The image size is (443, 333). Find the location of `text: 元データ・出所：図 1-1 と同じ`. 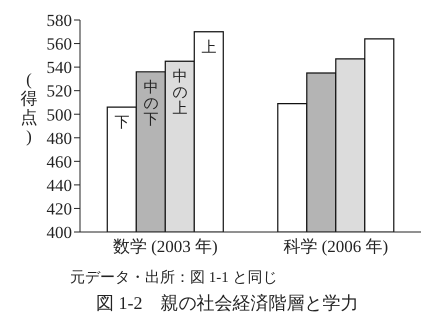

text: 元データ・出所：図 1-1 と同じ is located at coordinates (174, 277).